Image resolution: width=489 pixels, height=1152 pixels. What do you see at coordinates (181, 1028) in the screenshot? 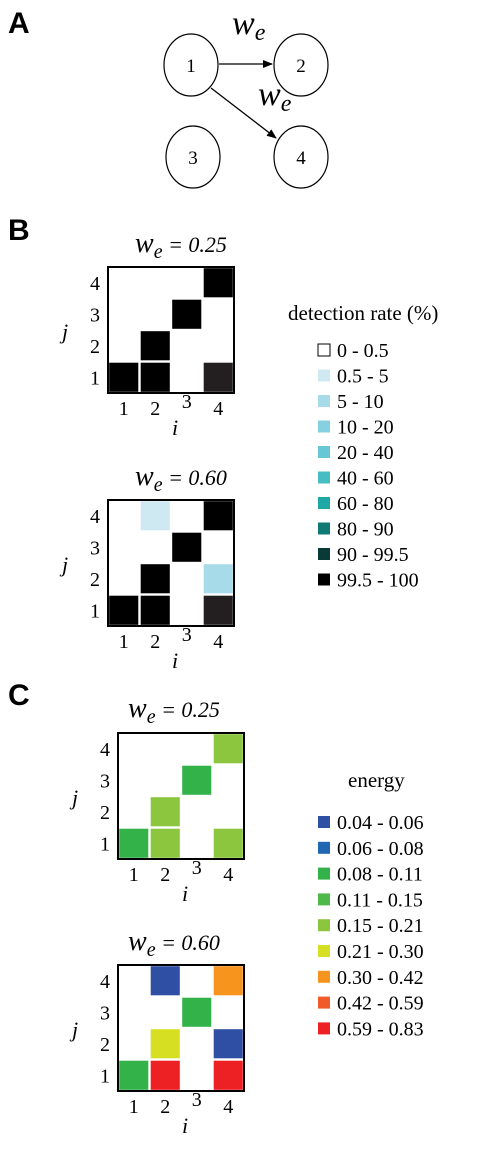
I see `energy-matrix-2-frame` at bounding box center [181, 1028].